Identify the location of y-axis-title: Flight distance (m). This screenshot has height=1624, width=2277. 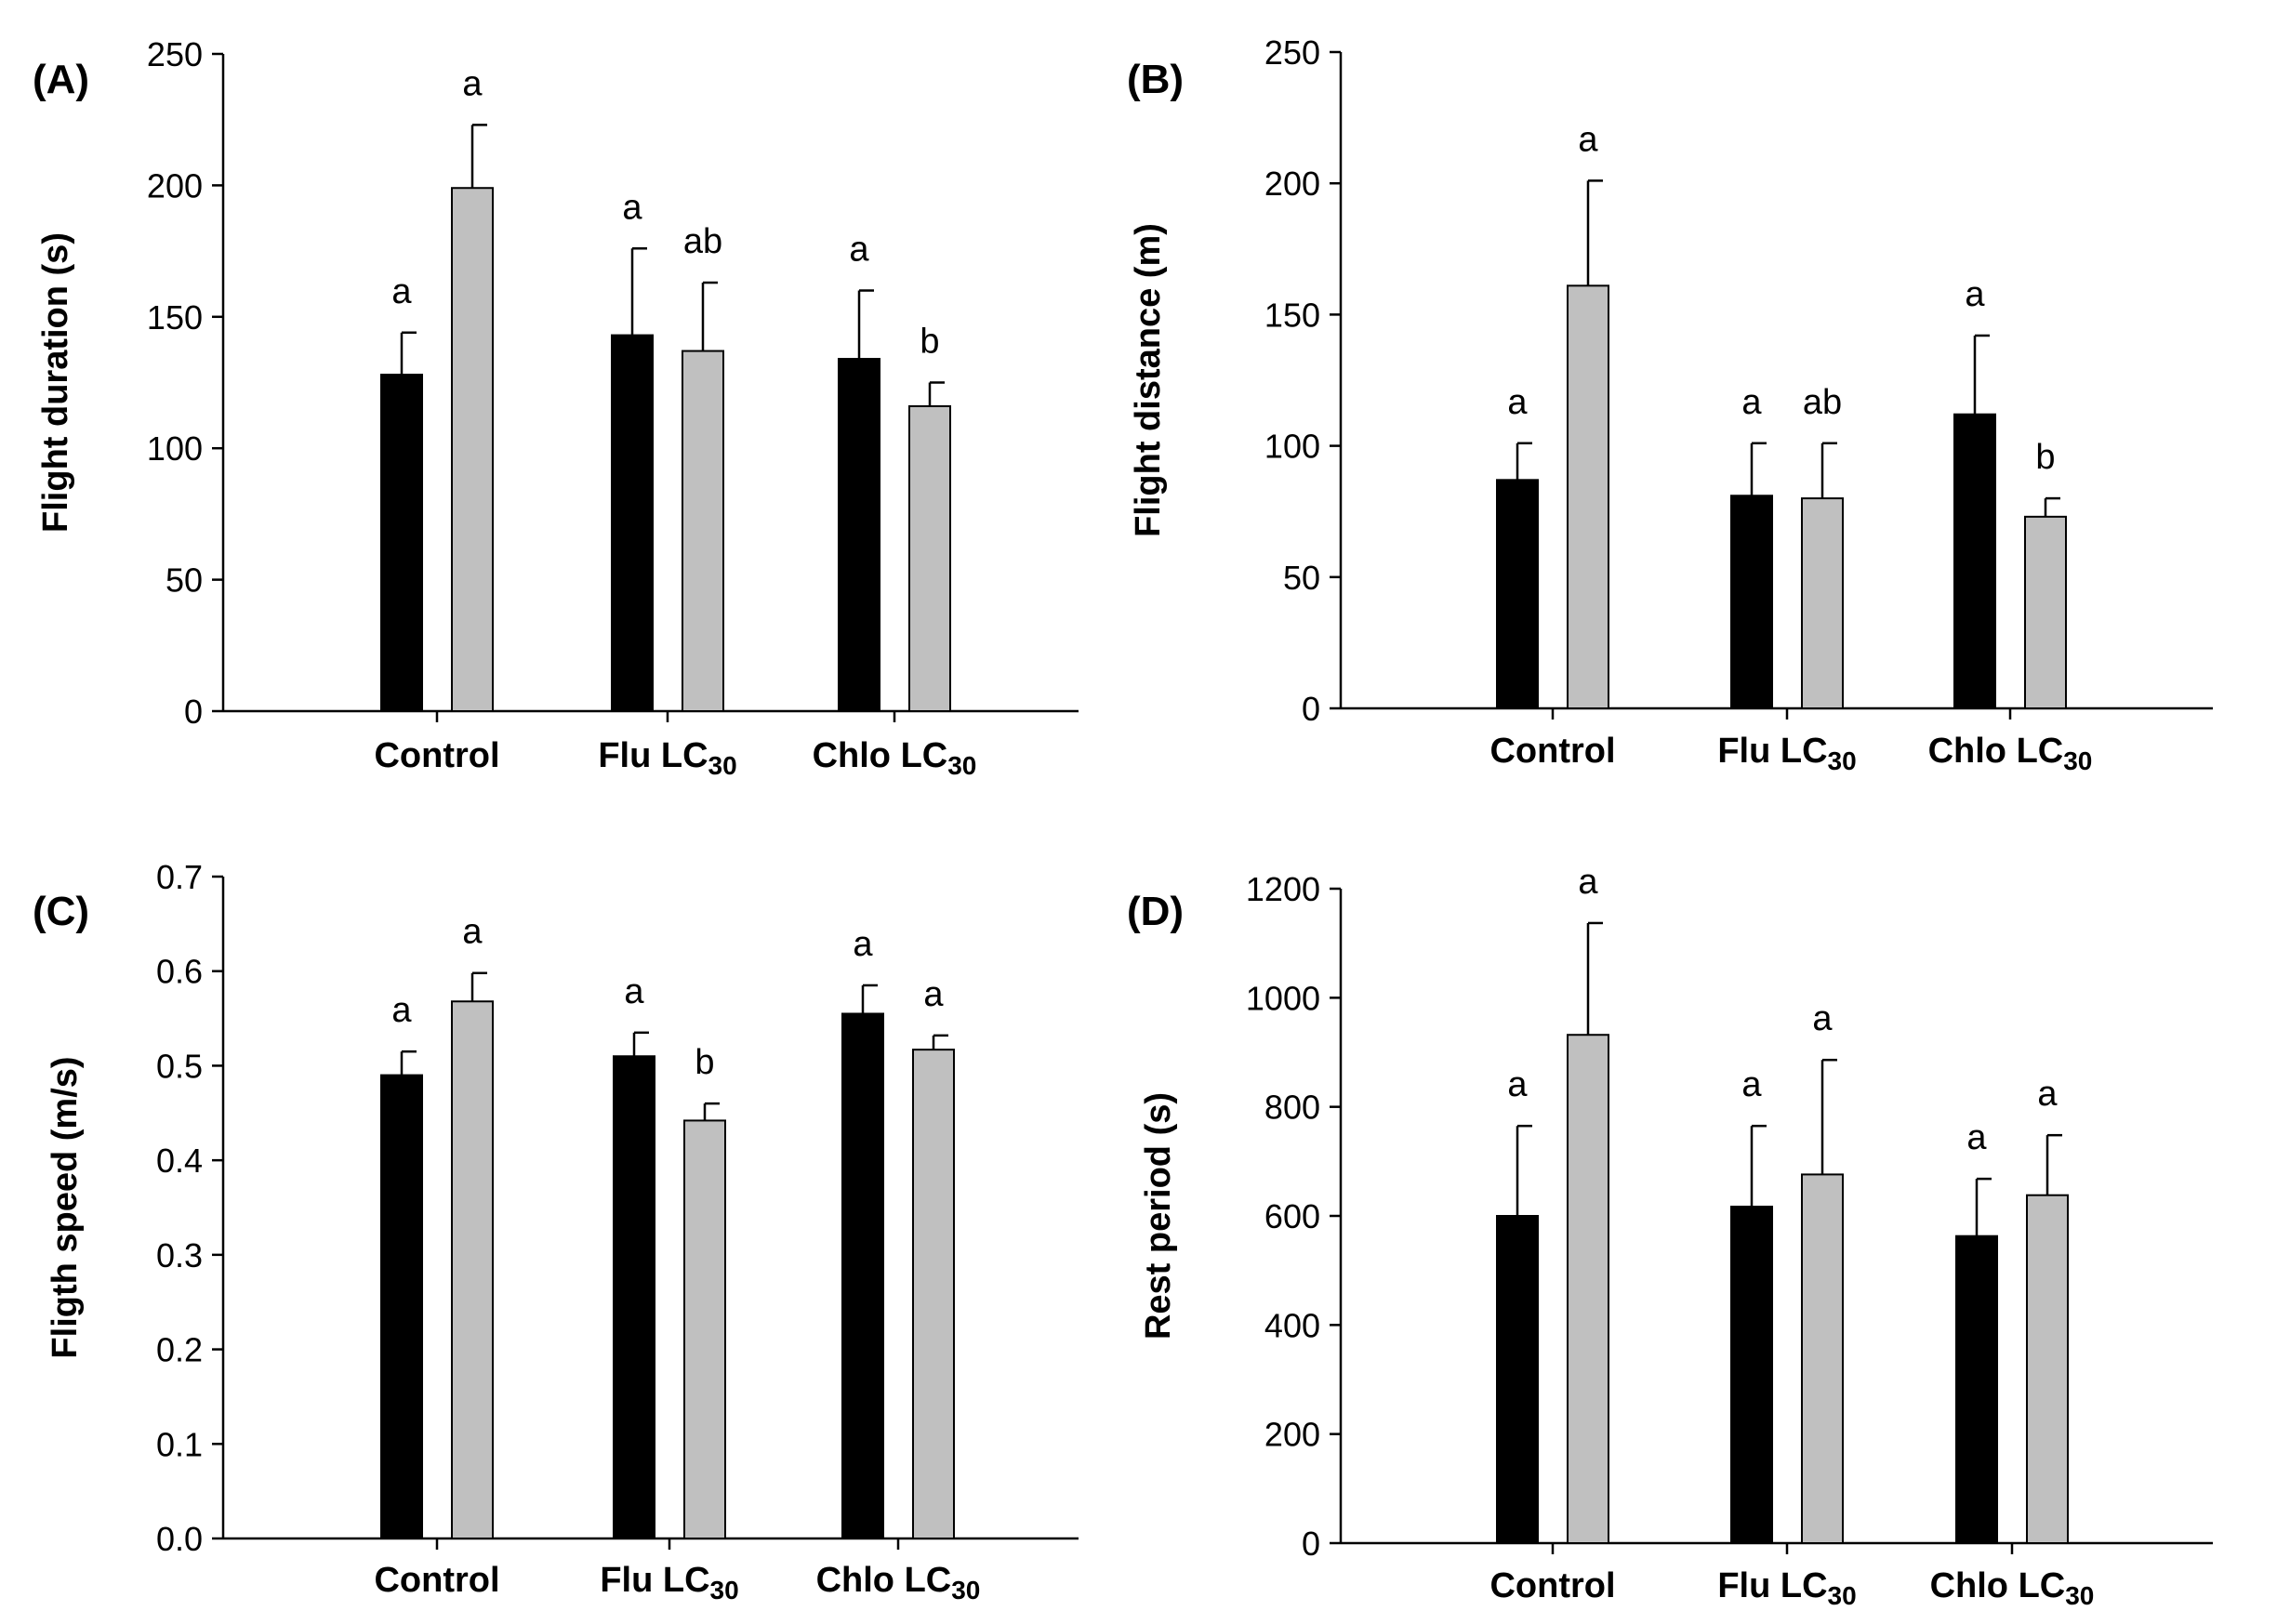
(1149, 380).